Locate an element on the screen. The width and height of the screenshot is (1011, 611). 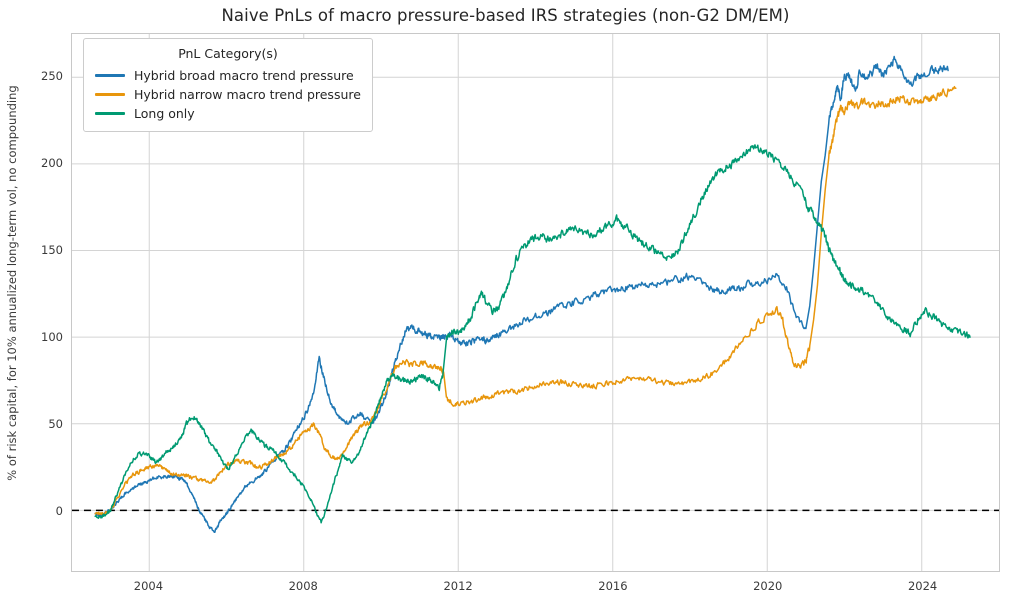
legend-title: PnL Category(s) is located at coordinates (228, 53).